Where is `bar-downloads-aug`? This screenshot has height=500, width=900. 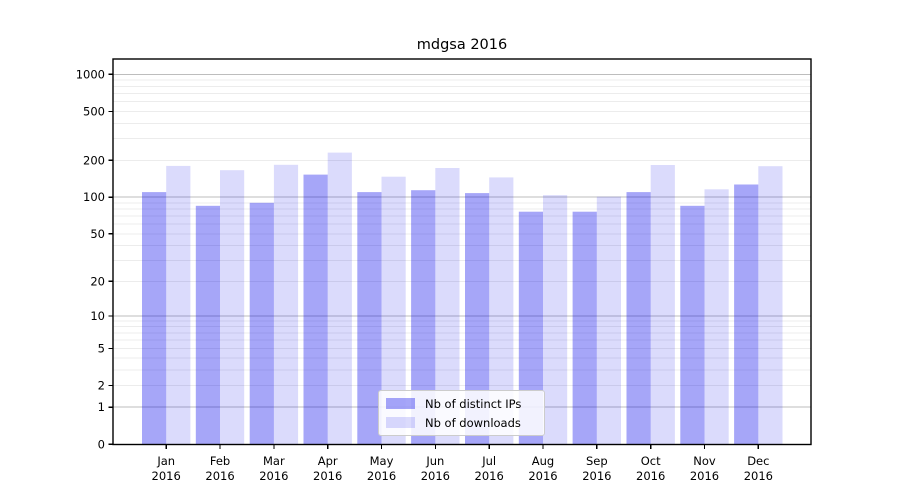 bar-downloads-aug is located at coordinates (555, 320).